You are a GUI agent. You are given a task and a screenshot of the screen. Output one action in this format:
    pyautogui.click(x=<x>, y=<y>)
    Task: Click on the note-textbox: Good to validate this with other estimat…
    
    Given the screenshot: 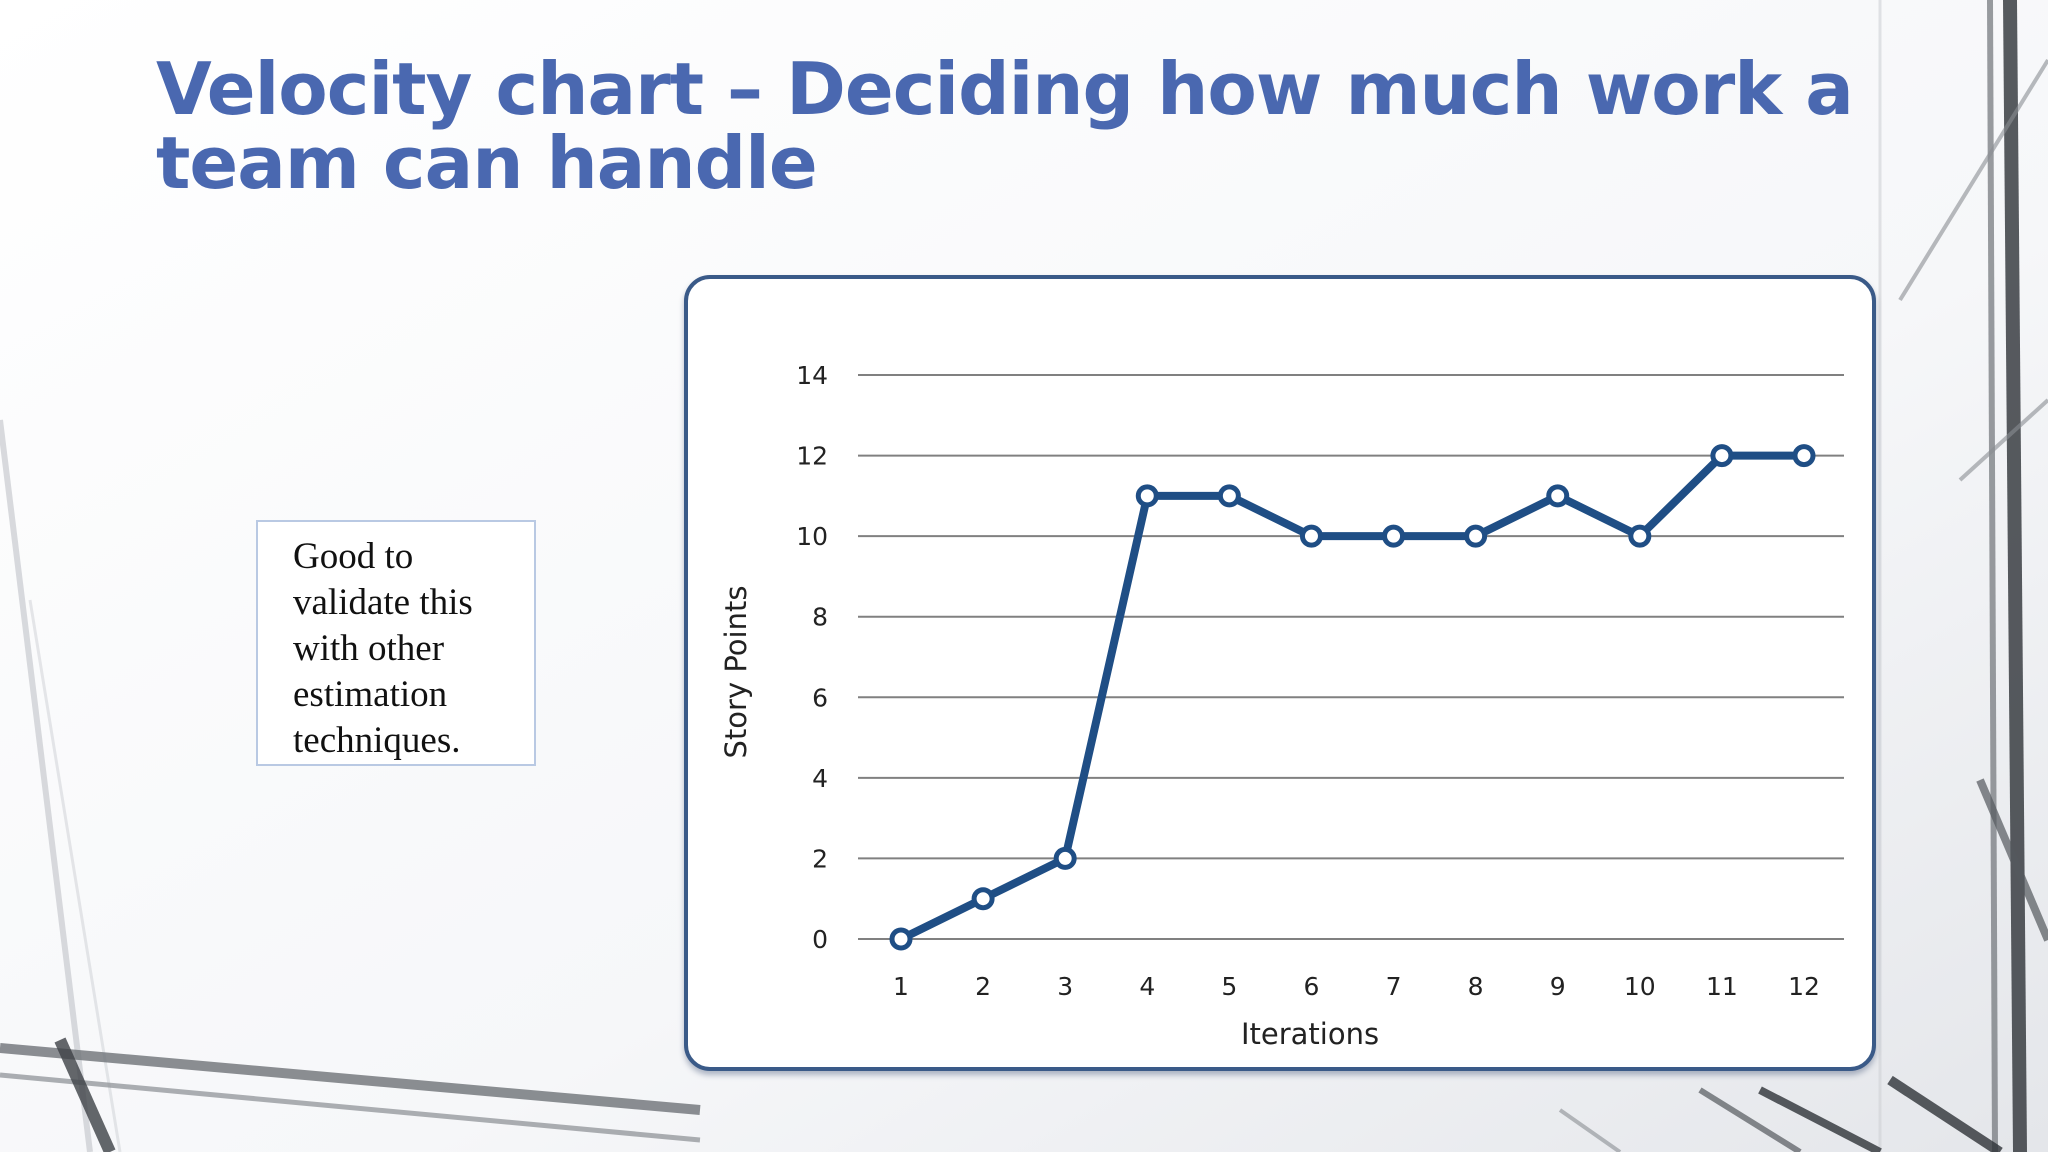 What is the action you would take?
    pyautogui.click(x=396, y=643)
    